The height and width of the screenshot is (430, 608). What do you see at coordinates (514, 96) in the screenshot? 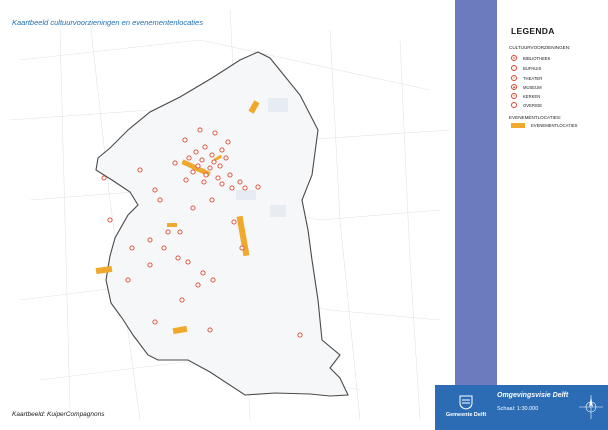
I see `church-icon: ✝` at bounding box center [514, 96].